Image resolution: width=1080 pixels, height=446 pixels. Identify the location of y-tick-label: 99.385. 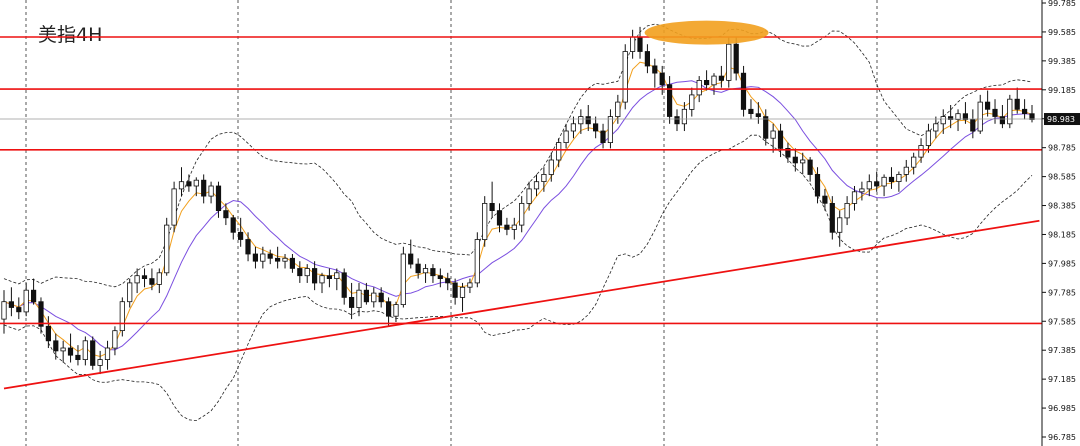
(1062, 61).